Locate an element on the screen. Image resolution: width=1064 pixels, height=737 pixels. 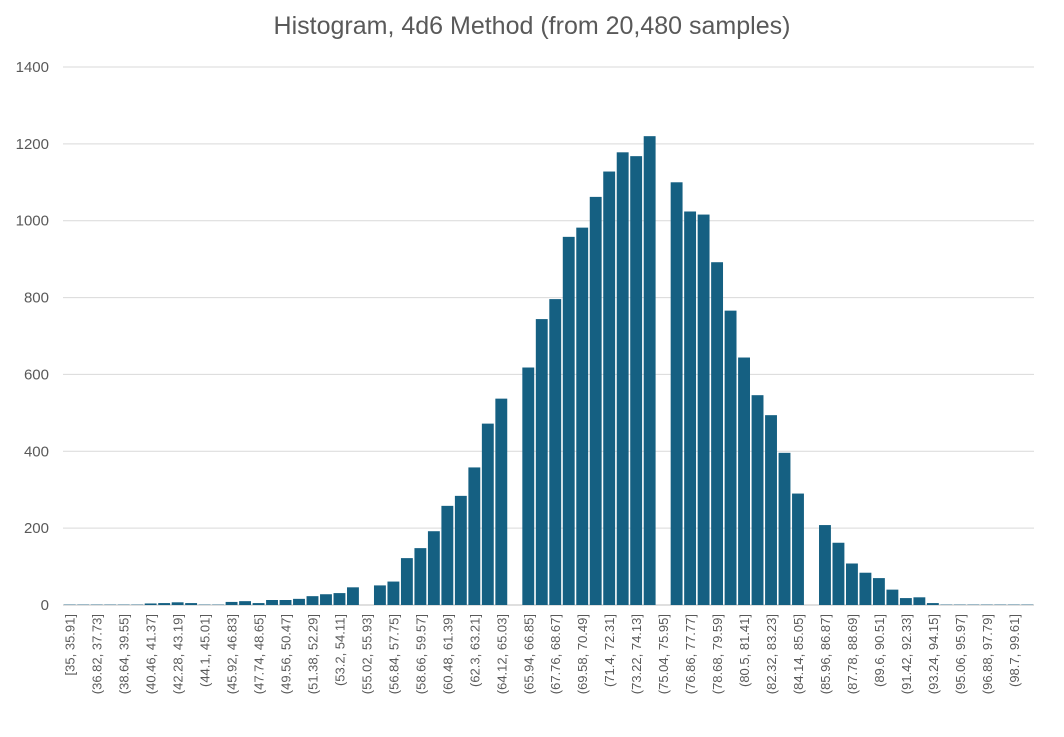
x-tick-label: (36.82, 37.73] is located at coordinates (97, 654).